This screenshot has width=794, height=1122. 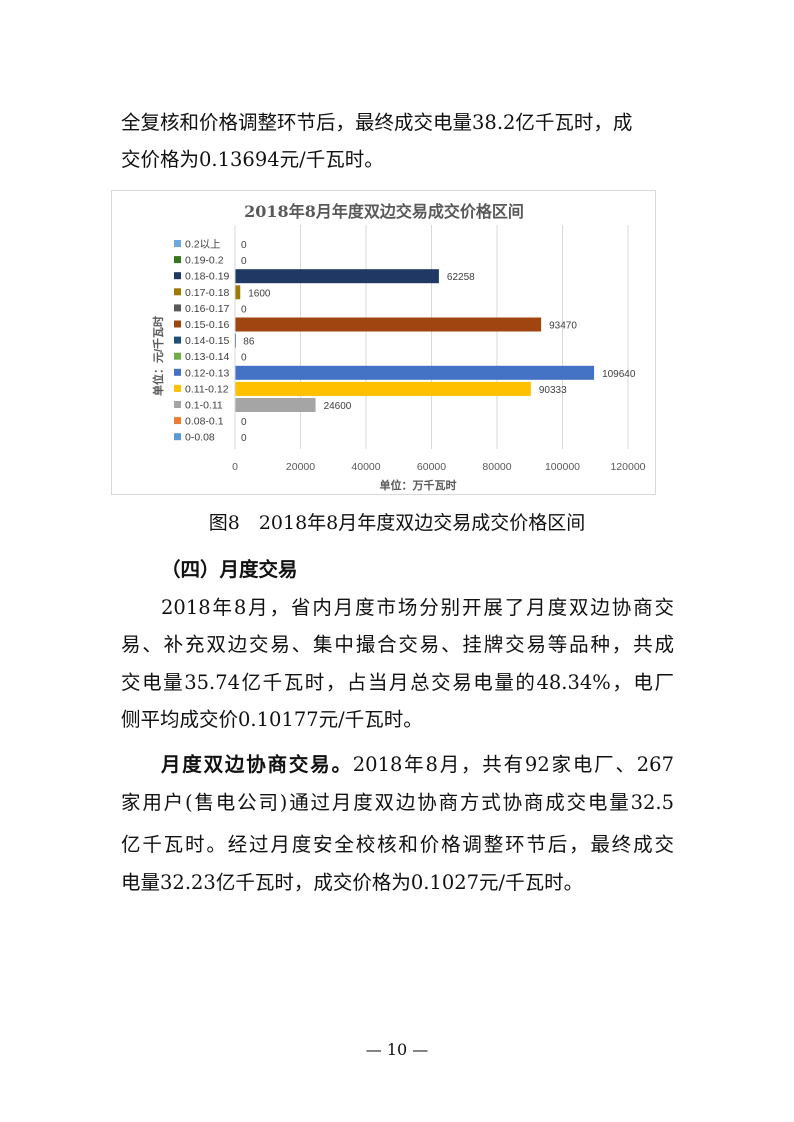 What do you see at coordinates (461, 277) in the screenshot?
I see `data-label: 62258` at bounding box center [461, 277].